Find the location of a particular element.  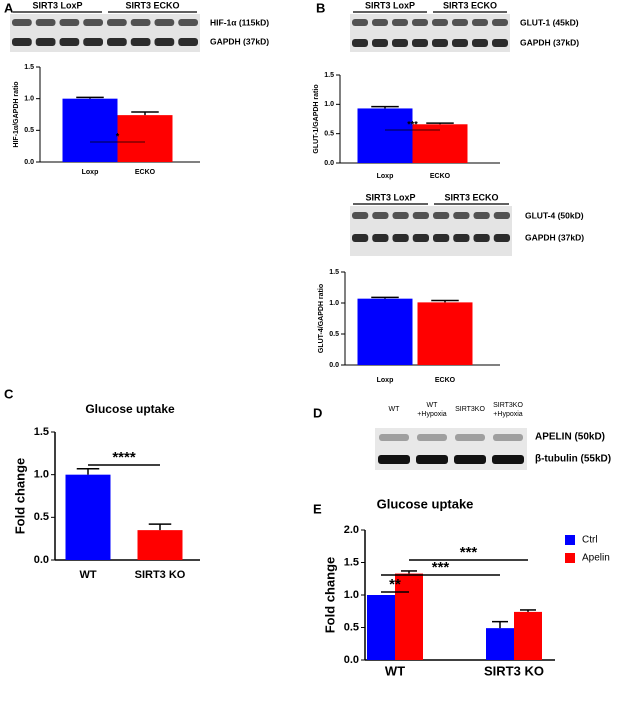

band-label: APELIN (50kD) is located at coordinates (570, 437).